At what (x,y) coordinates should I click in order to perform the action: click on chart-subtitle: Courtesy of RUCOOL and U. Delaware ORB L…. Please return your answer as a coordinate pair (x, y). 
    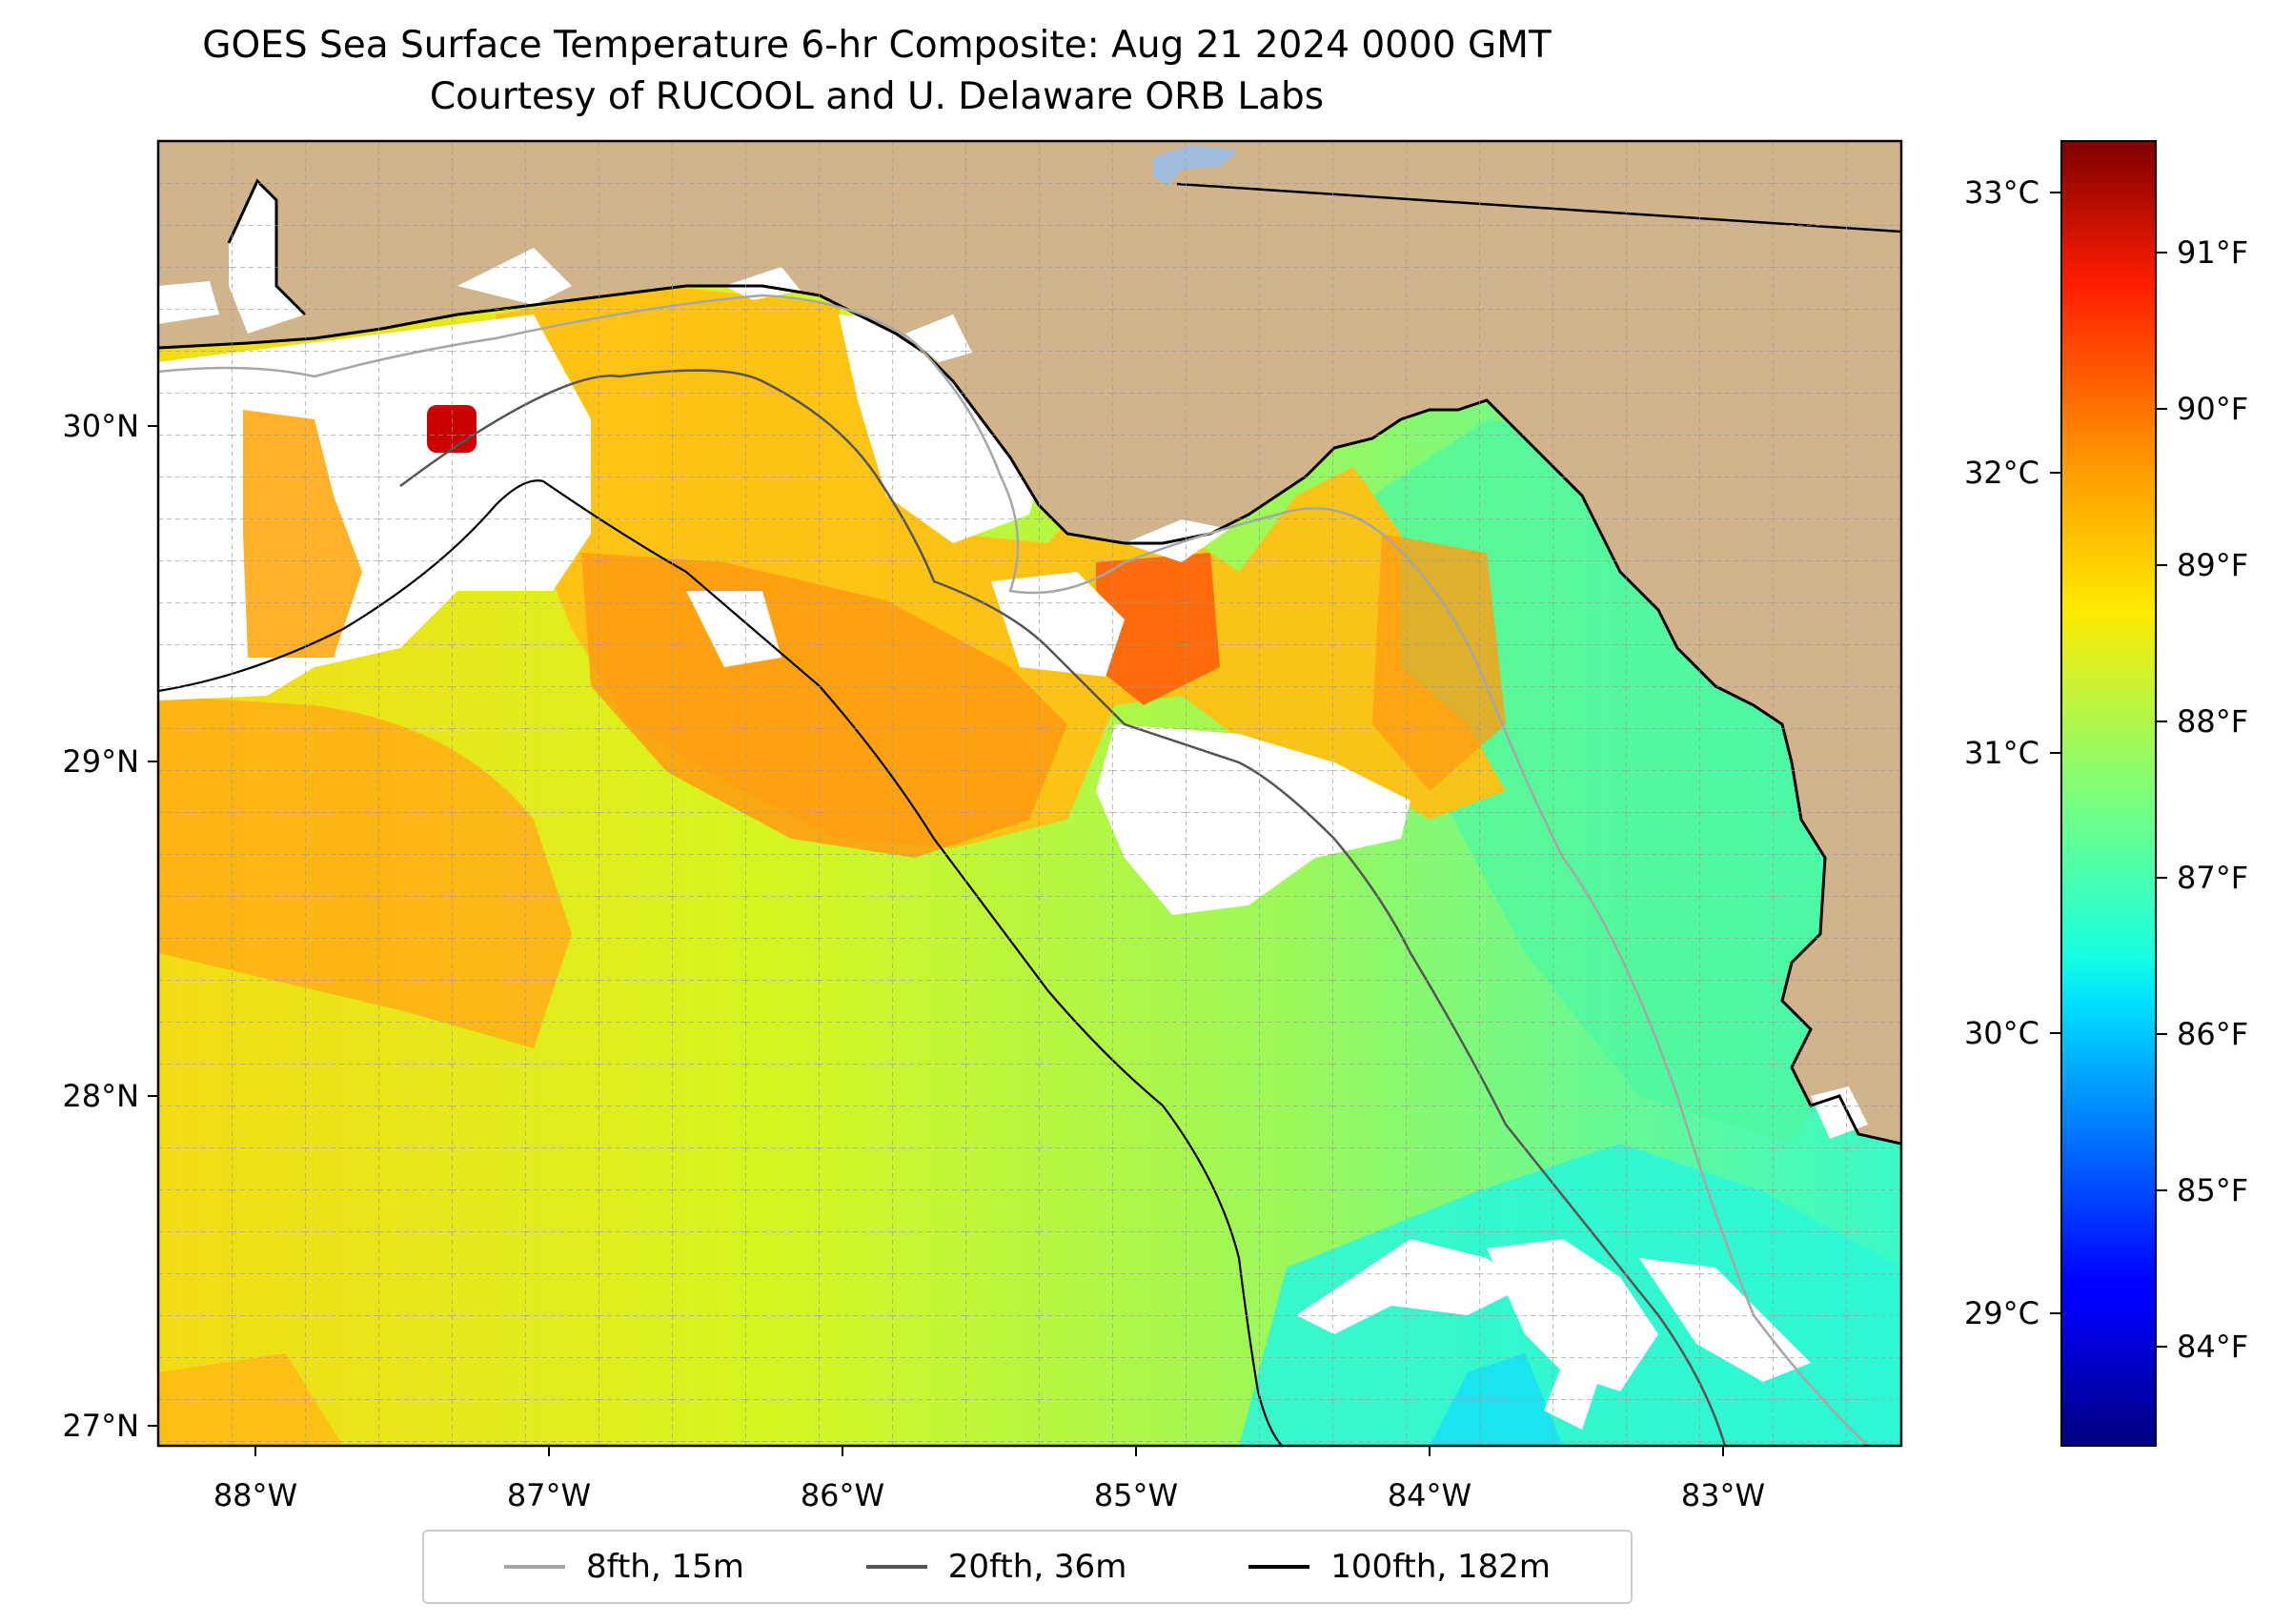
    Looking at the image, I should click on (877, 96).